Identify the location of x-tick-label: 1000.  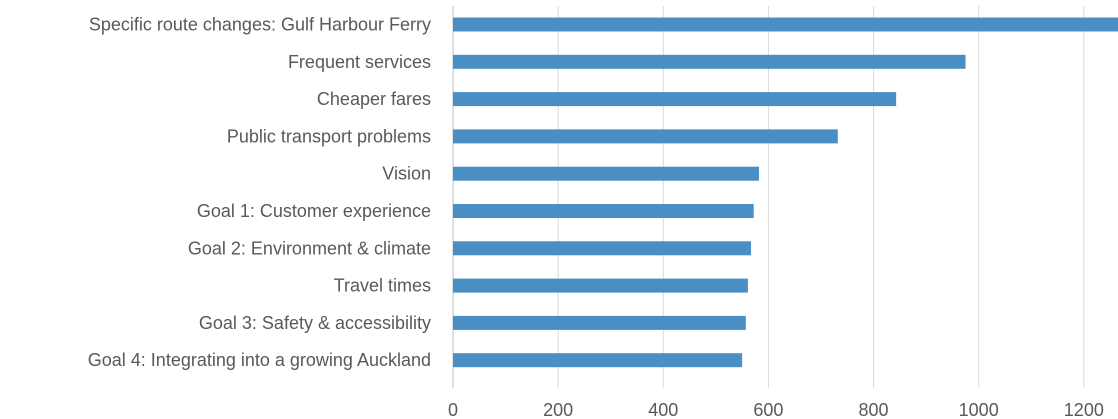
(979, 409).